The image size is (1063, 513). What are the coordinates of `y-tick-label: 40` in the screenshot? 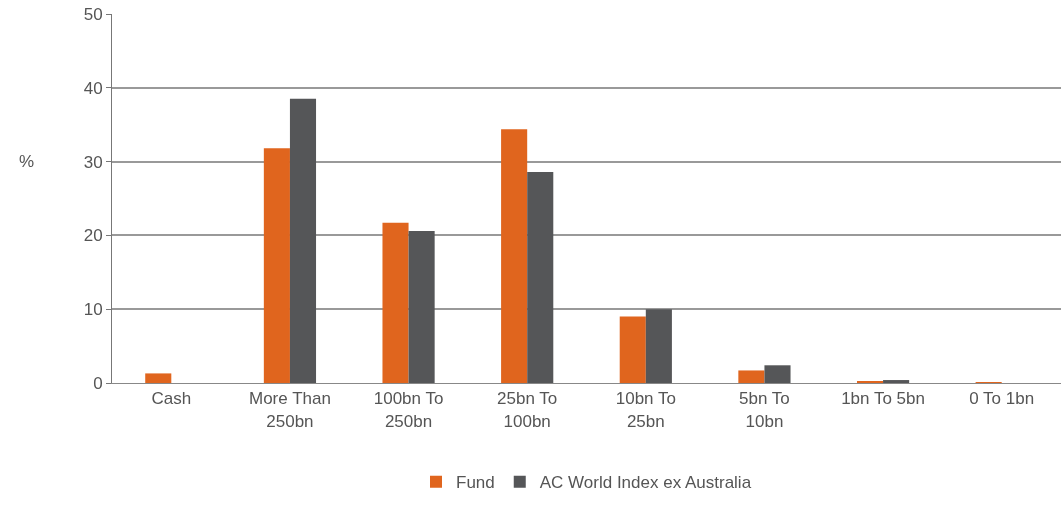 It's located at (93, 88).